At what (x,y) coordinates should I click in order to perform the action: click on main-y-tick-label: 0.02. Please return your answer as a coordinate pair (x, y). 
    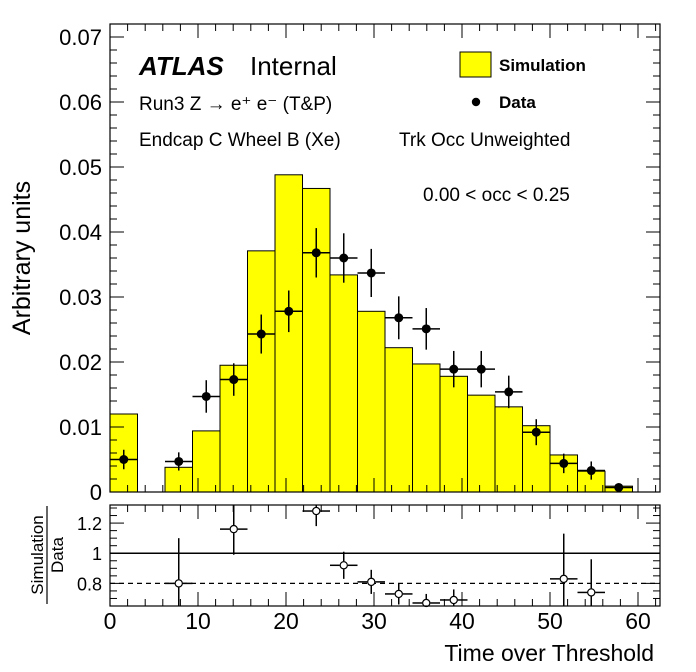
    Looking at the image, I should click on (80, 362).